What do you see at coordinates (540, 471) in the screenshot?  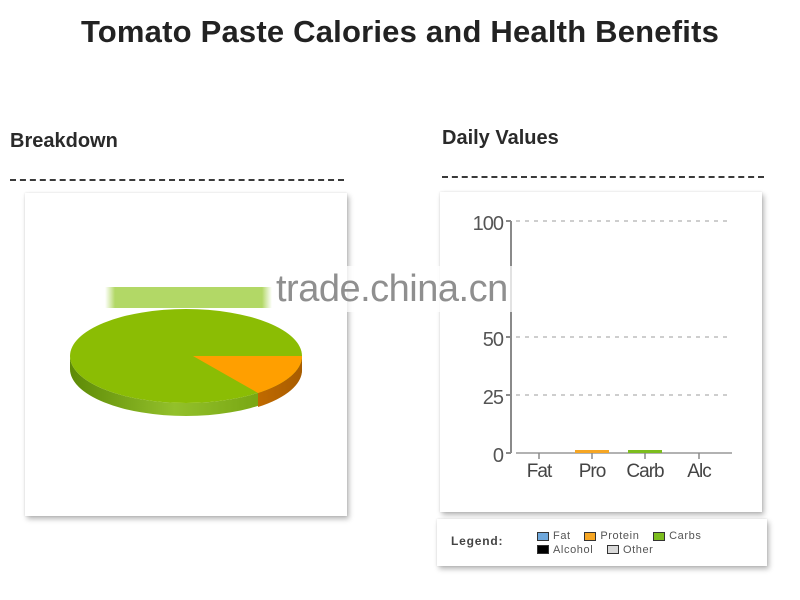 I see `x-label-fat: Fat` at bounding box center [540, 471].